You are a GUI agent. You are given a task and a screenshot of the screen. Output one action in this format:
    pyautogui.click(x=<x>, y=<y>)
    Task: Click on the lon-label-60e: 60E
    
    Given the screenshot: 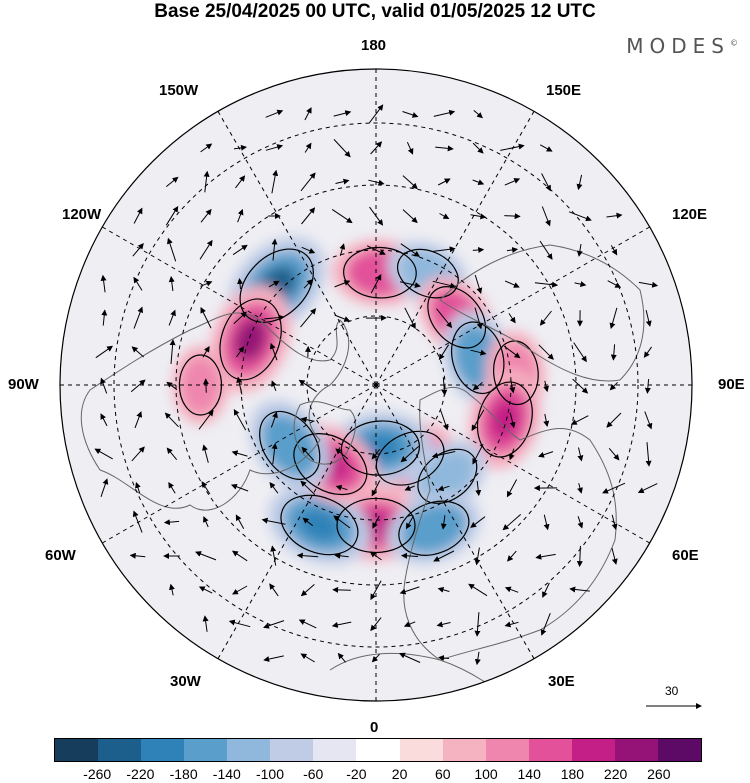 What is the action you would take?
    pyautogui.click(x=685, y=555)
    